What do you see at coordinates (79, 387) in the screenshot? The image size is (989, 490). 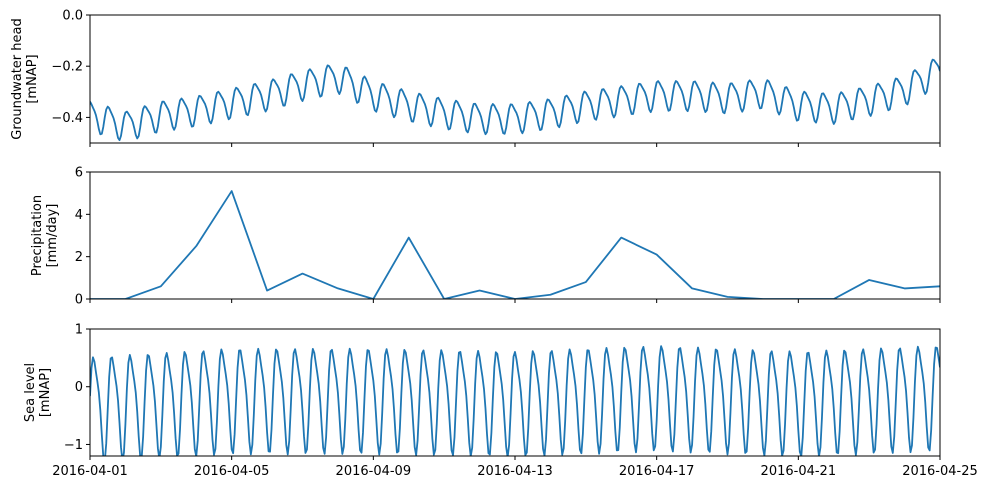 I see `sea_level-y-tick-label: 0` at bounding box center [79, 387].